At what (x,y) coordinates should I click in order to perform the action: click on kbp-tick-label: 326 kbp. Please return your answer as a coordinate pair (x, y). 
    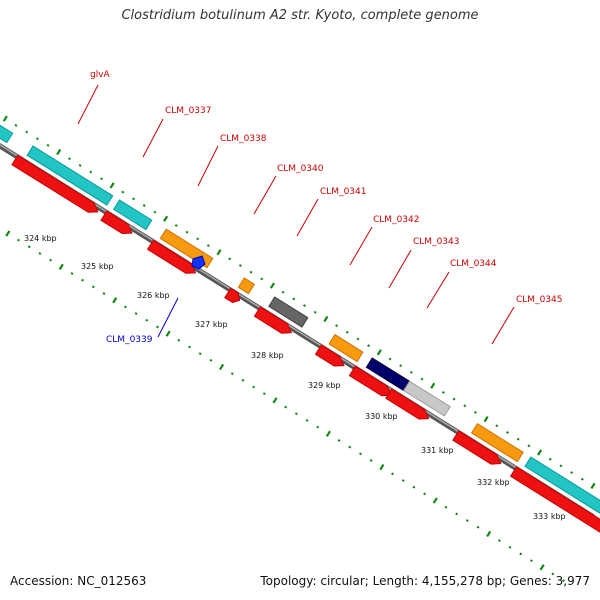
    Looking at the image, I should click on (153, 295).